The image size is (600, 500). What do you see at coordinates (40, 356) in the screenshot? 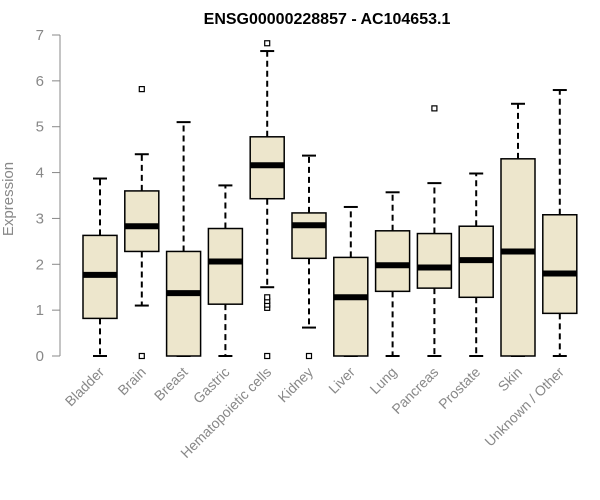
I see `y-tick-label: 0` at bounding box center [40, 356].